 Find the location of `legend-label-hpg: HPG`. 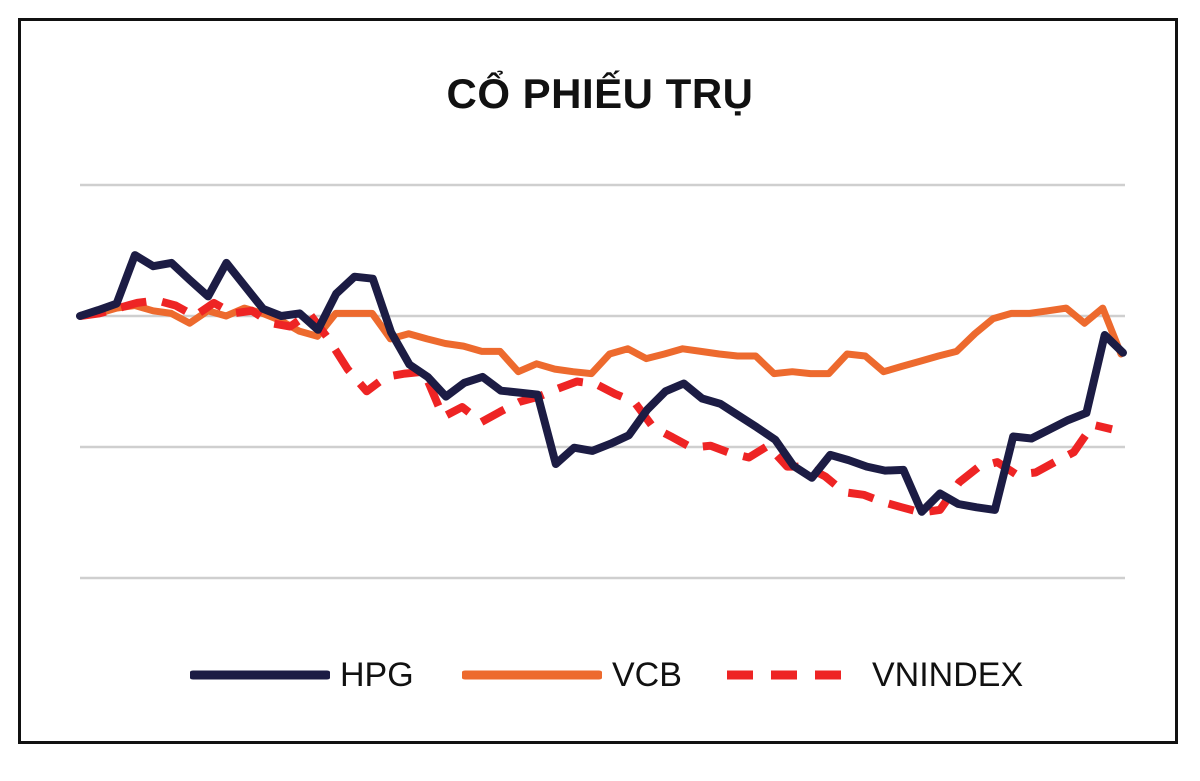

legend-label-hpg: HPG is located at coordinates (377, 674).